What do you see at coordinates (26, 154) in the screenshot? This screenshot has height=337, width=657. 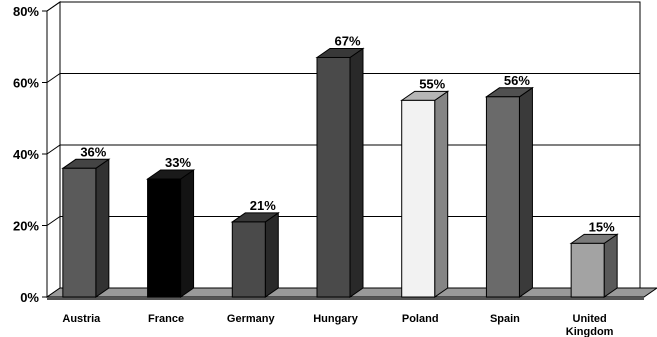 I see `y-tick-label: 40%` at bounding box center [26, 154].